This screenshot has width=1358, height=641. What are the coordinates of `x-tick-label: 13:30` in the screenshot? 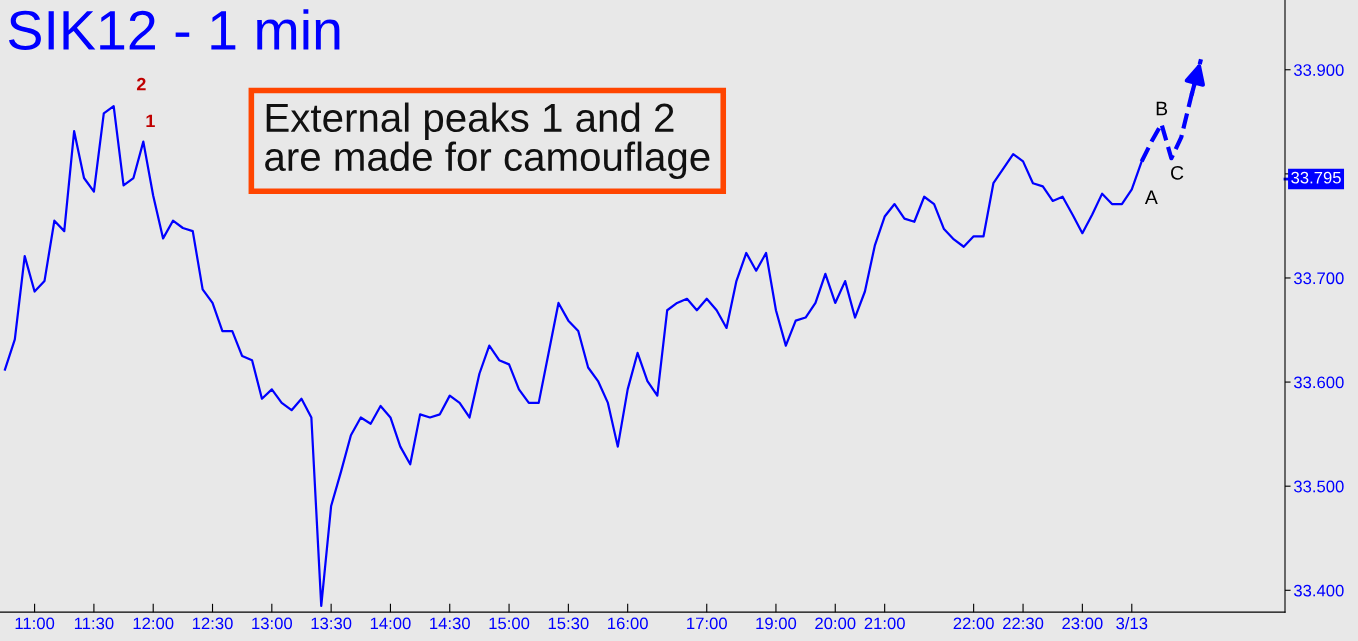 It's located at (331, 623).